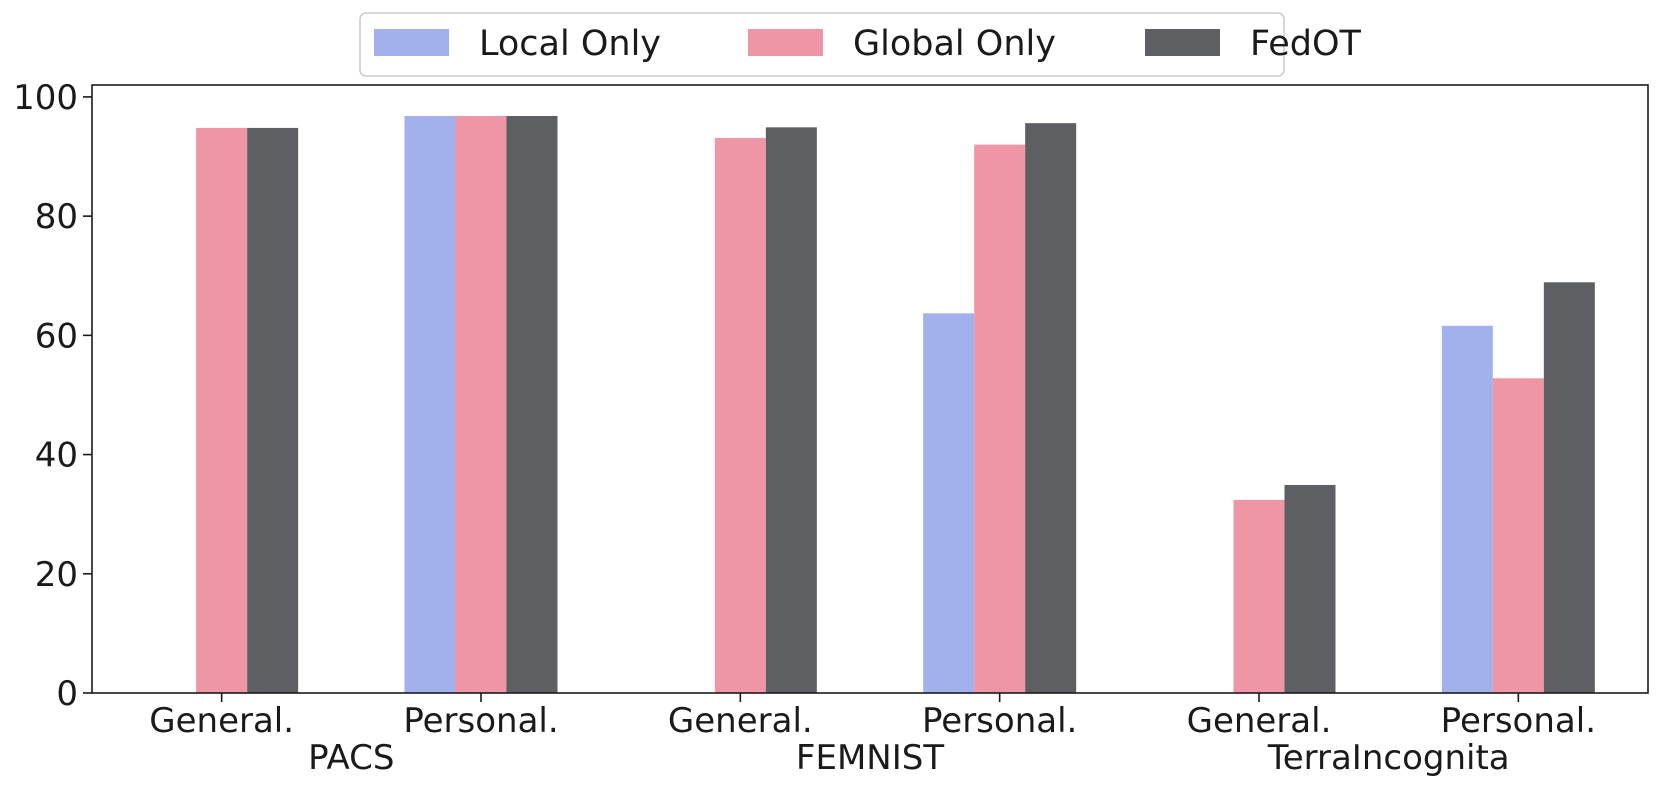 Image resolution: width=1660 pixels, height=790 pixels. I want to click on legend-label: Global Only, so click(954, 44).